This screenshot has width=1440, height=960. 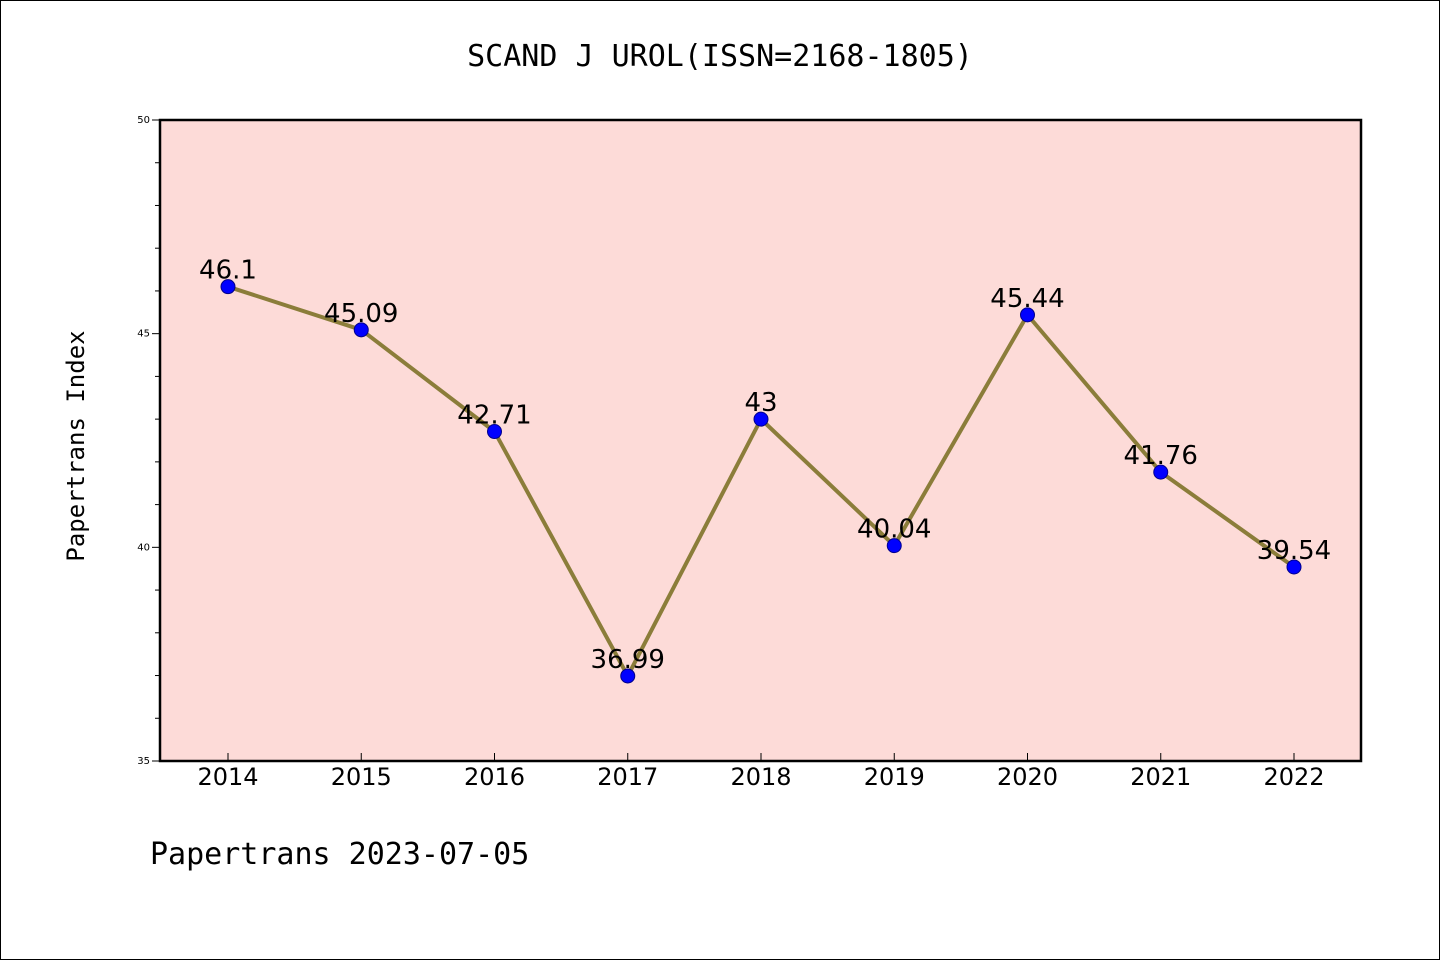 What do you see at coordinates (76, 445) in the screenshot?
I see `y-axis-label: Papertrans Index` at bounding box center [76, 445].